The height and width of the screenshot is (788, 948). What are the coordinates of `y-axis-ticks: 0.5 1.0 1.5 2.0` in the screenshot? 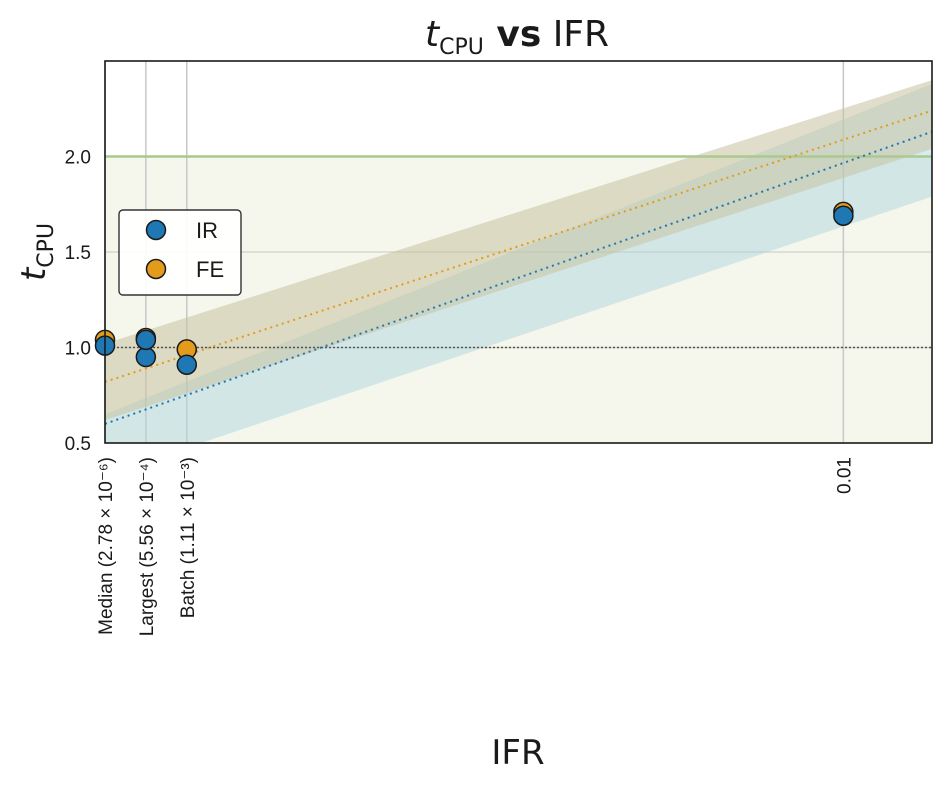 It's located at (78, 302).